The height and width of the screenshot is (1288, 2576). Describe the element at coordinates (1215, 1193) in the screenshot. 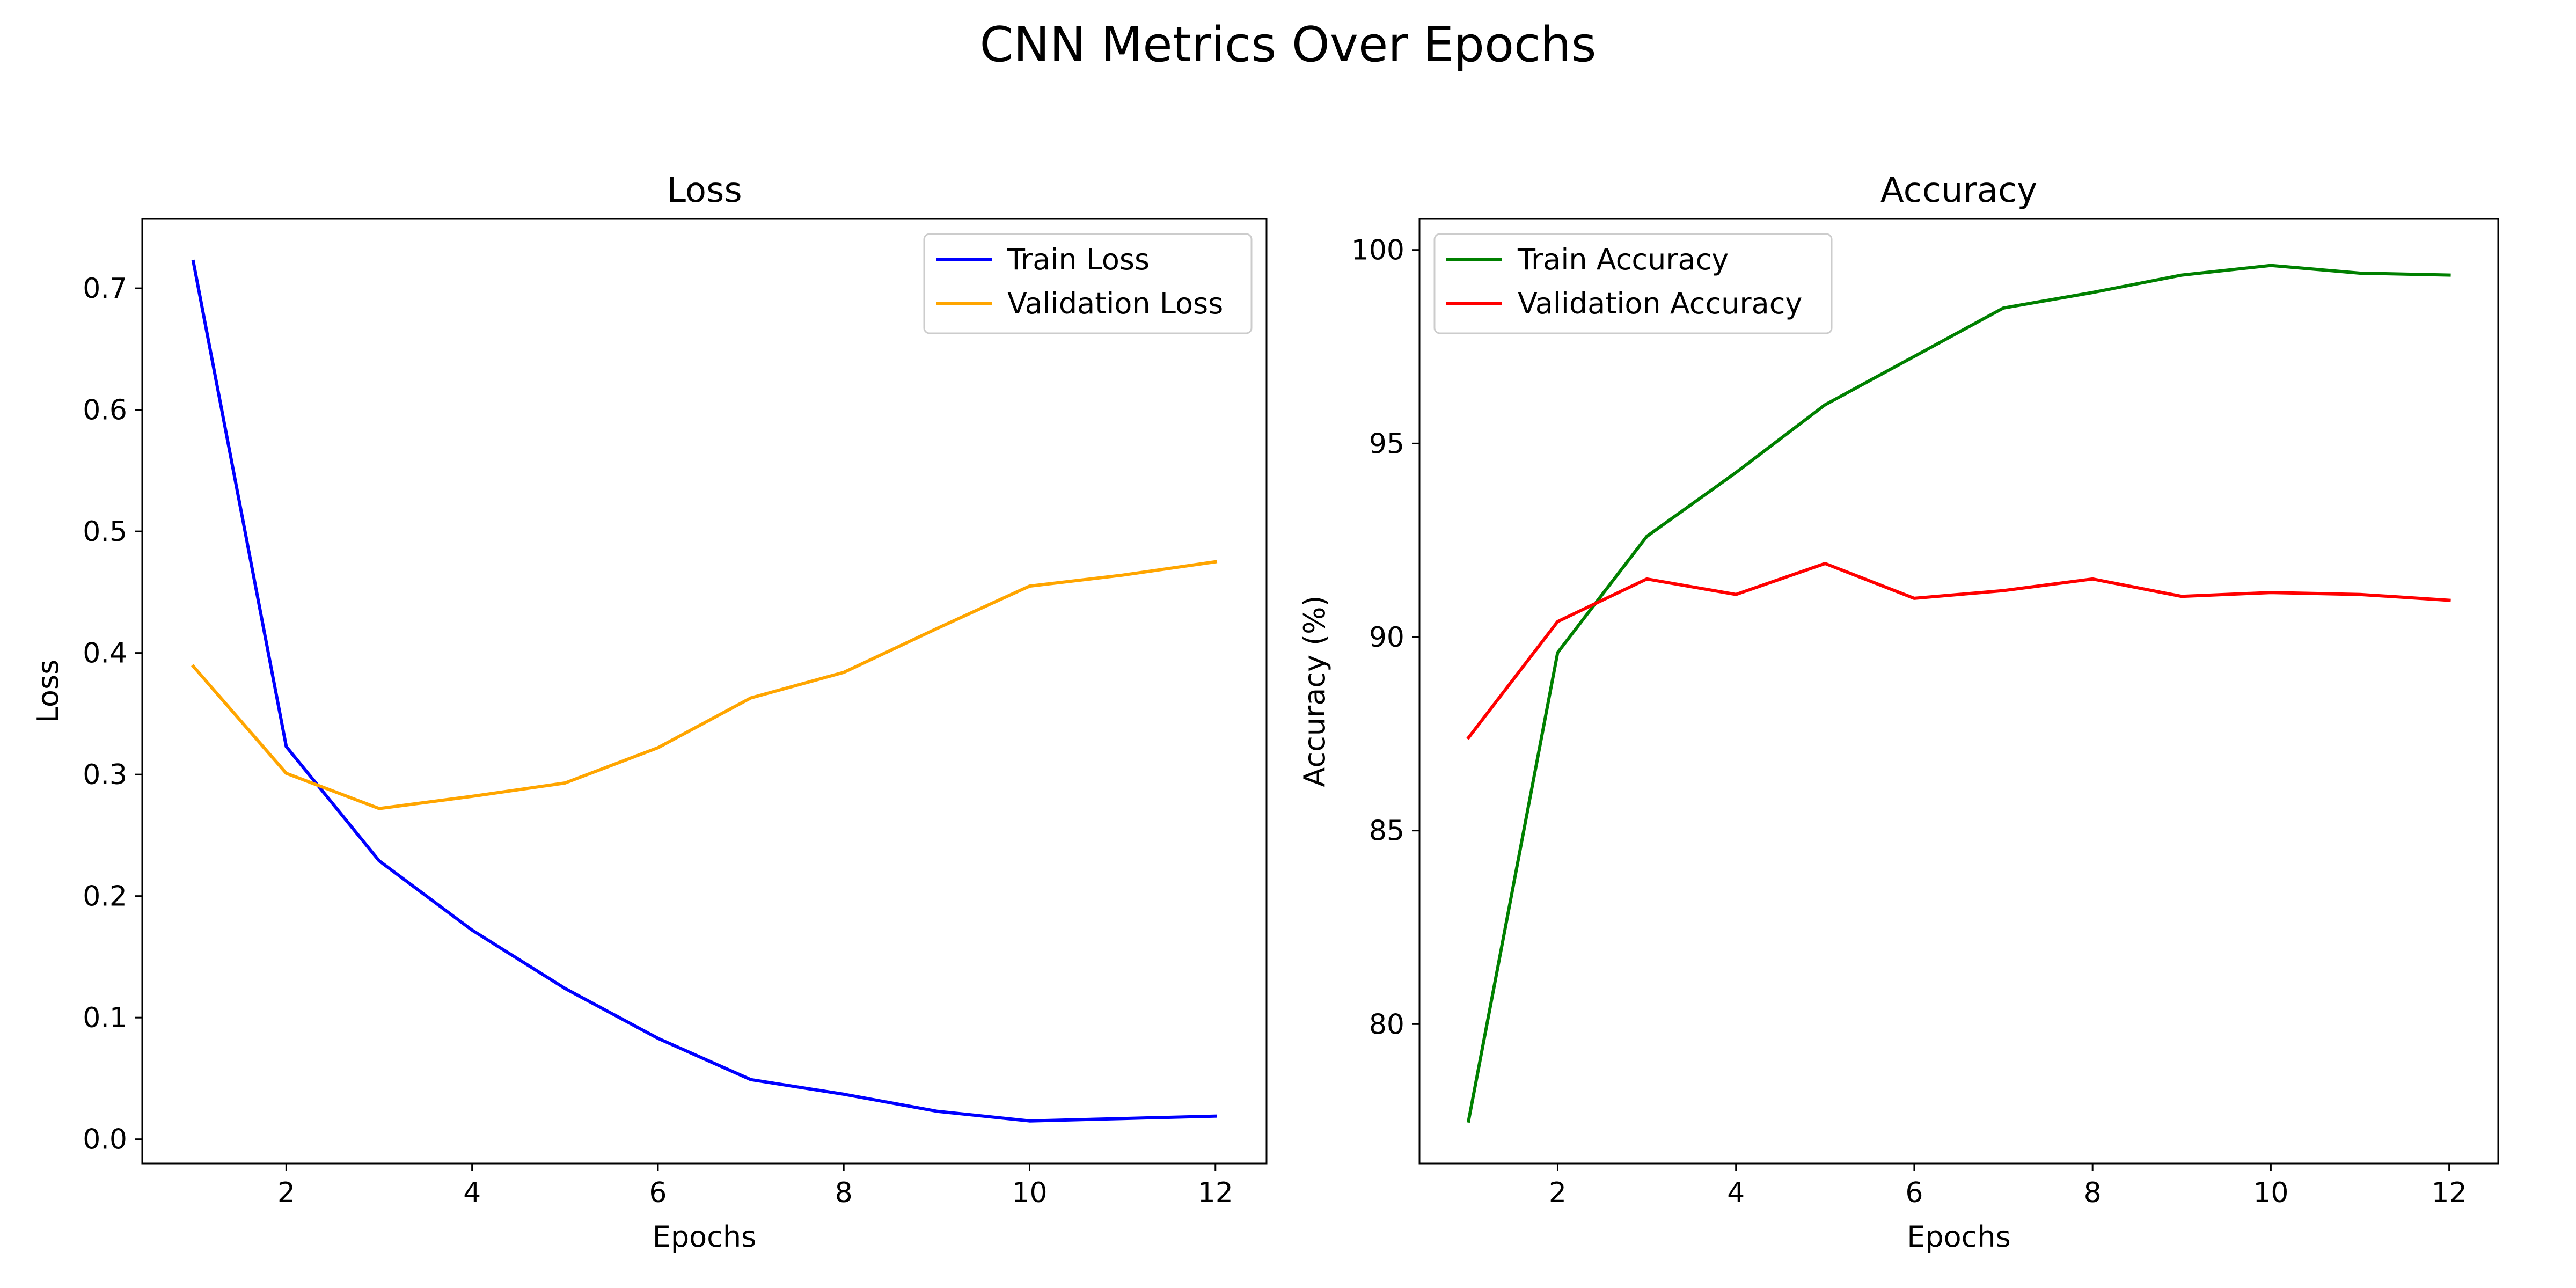

I see `loss-x-tick-label: 12` at that location.